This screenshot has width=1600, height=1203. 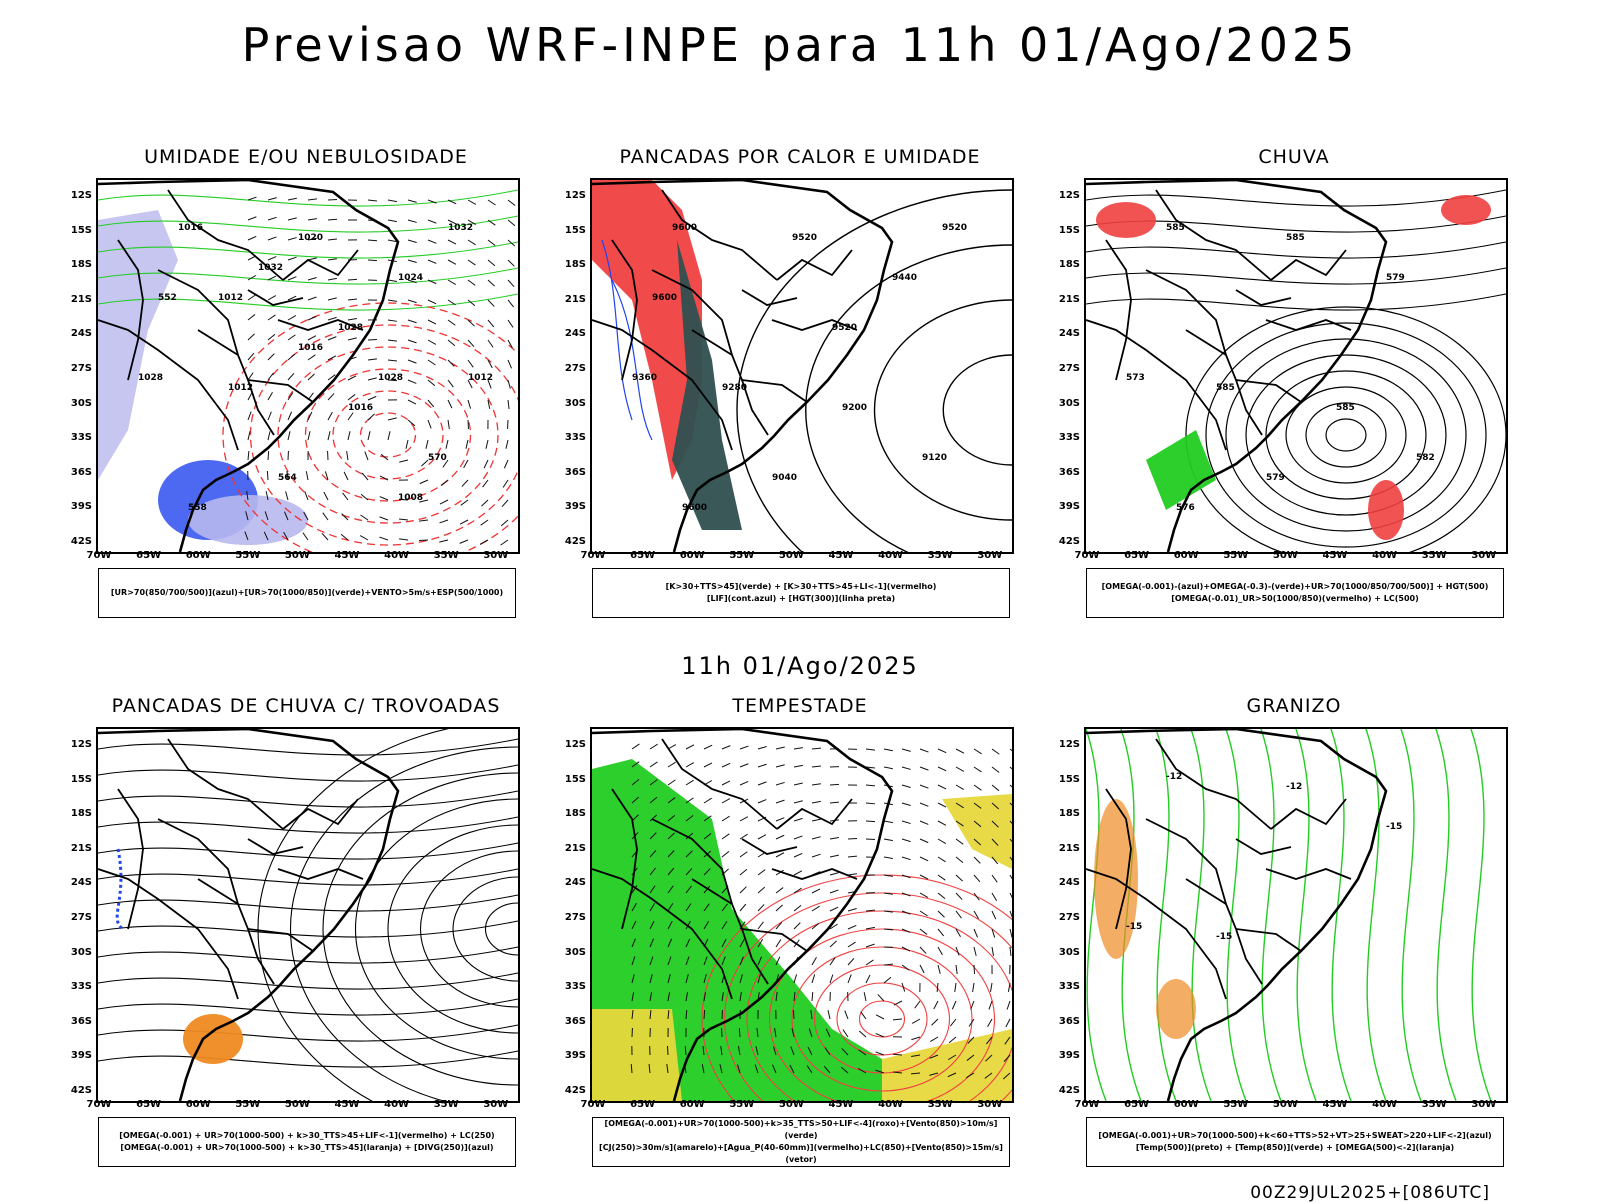 What do you see at coordinates (1067, 1055) in the screenshot?
I see `lat-tick-label: 39S` at bounding box center [1067, 1055].